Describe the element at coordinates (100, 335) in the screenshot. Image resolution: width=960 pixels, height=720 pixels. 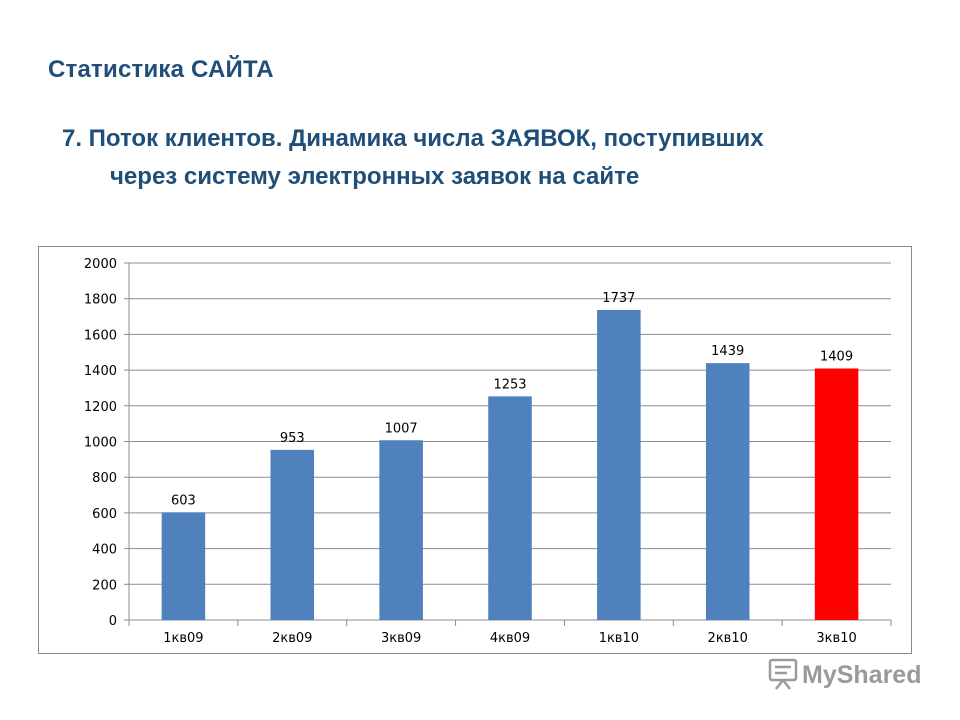
I see `y-tick-label: 1600` at that location.